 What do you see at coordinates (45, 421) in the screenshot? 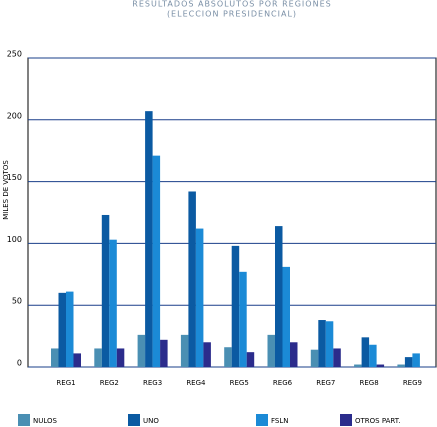
I see `legend-label: NULOS` at bounding box center [45, 421].